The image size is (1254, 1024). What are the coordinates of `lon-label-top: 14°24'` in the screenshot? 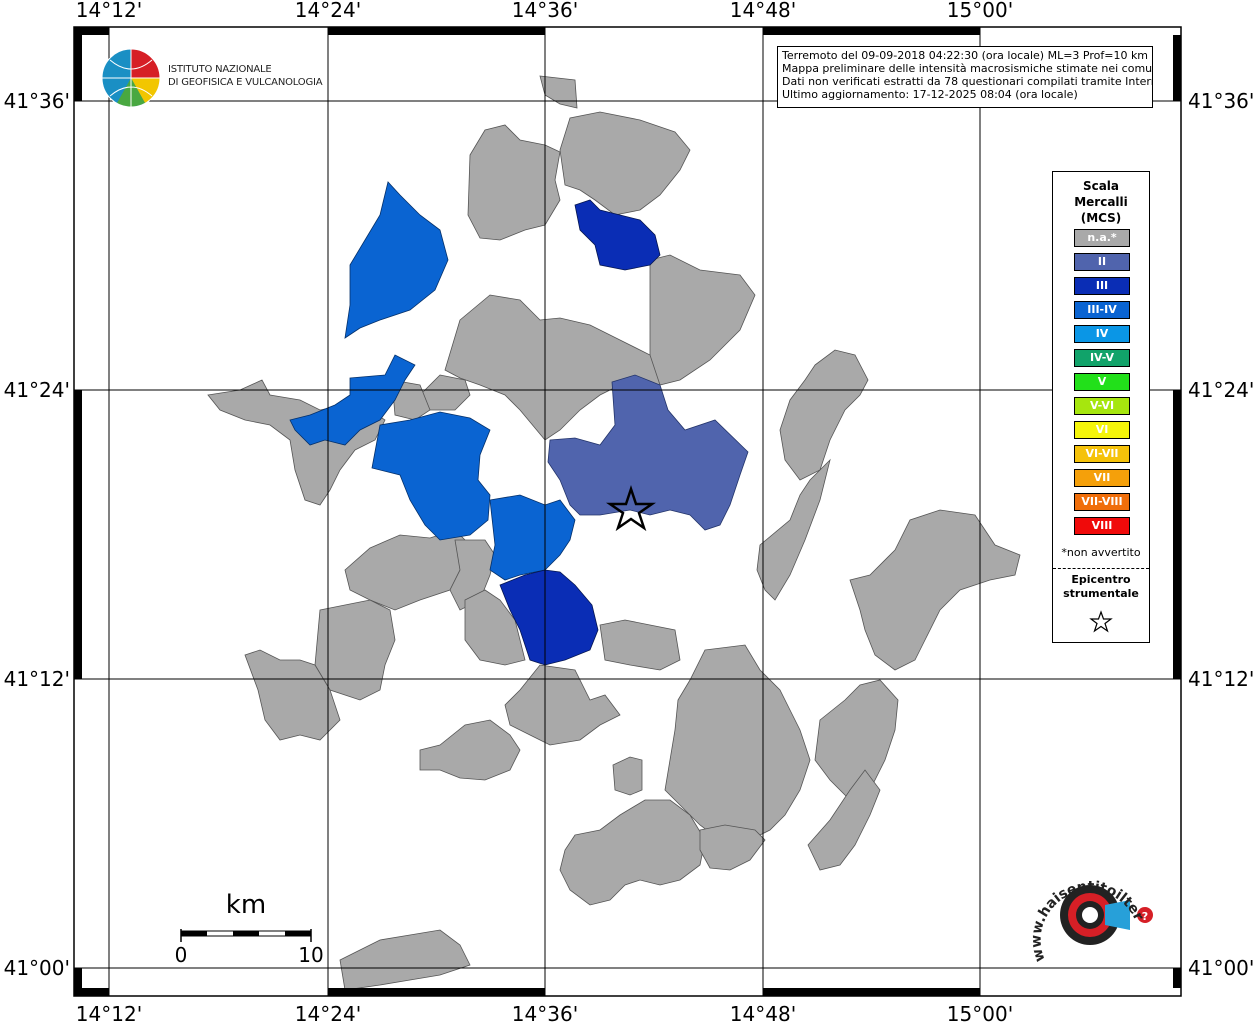 It's located at (328, 11).